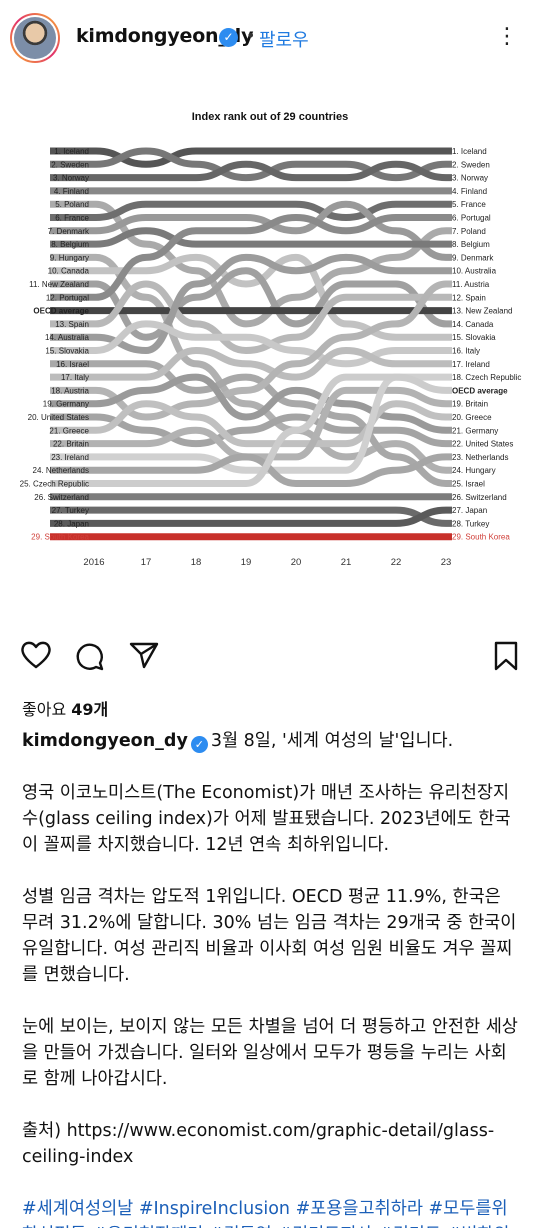  What do you see at coordinates (469, 204) in the screenshot?
I see `right-rank-label: 5. France` at bounding box center [469, 204].